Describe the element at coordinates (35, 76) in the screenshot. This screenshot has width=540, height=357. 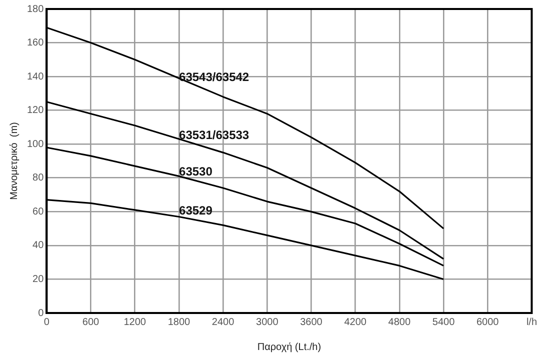
I see `y-tick-label: 140` at that location.